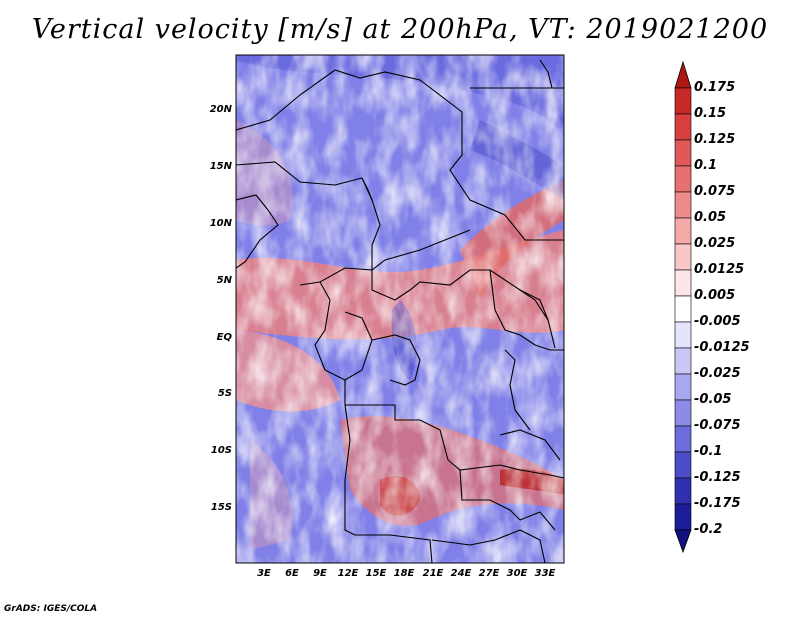  I want to click on lat-tick-label: 10S, so click(221, 450).